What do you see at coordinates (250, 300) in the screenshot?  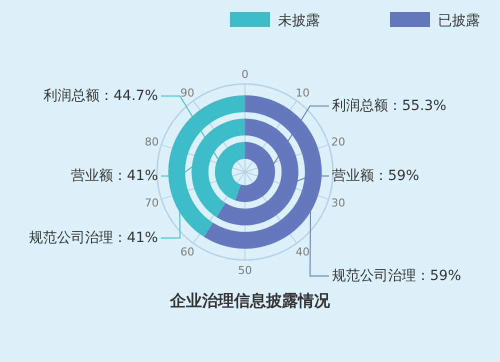 I see `text: 企业治理信息披露情况` at bounding box center [250, 300].